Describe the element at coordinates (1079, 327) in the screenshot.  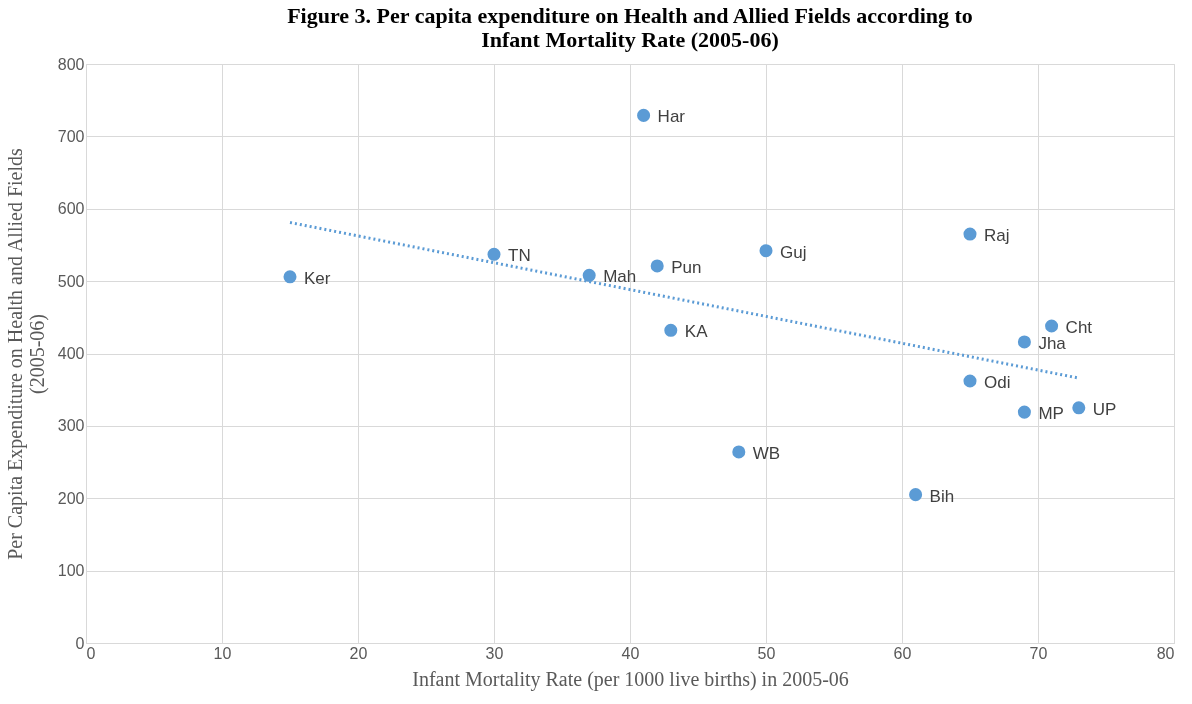
I see `annotation: Cht` at that location.